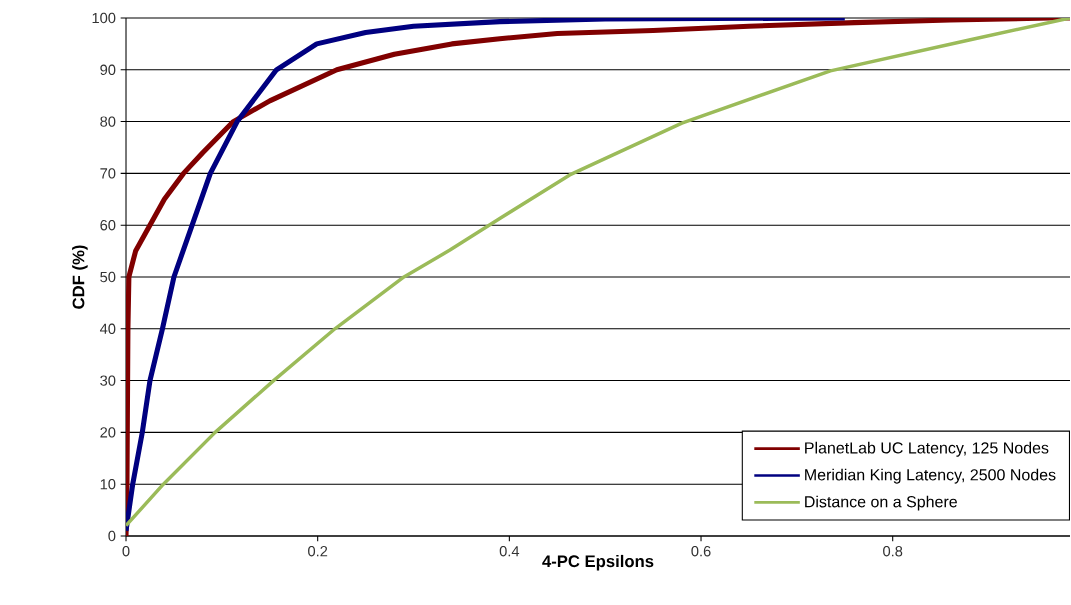  Describe the element at coordinates (509, 551) in the screenshot. I see `x-tick-label: 0.4` at that location.